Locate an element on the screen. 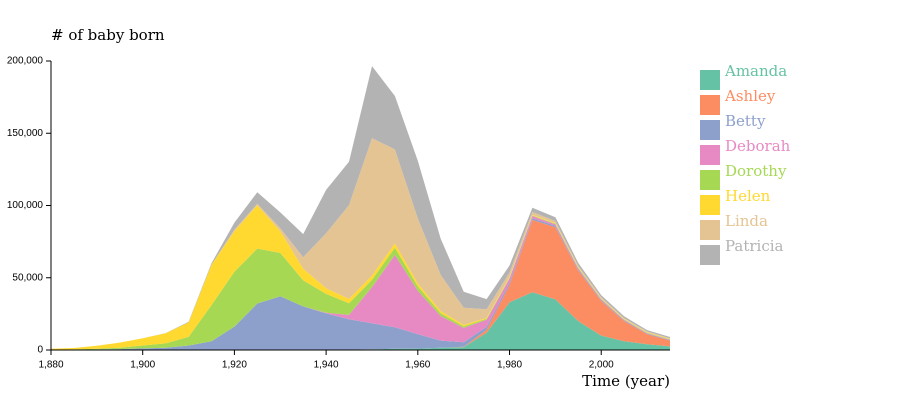 The image size is (900, 400). y-tick-label: 100,000 is located at coordinates (25, 205).